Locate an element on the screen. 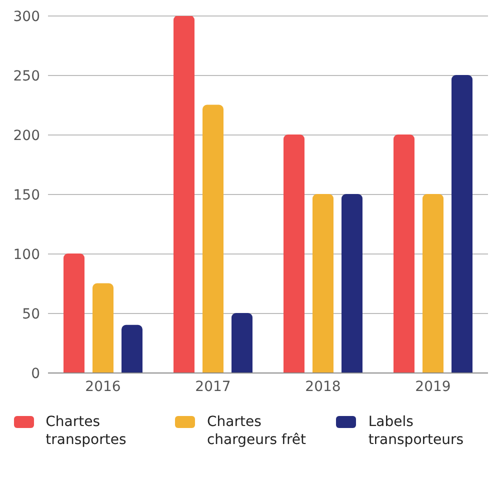 This screenshot has width=500, height=481. y-tick-label: 100 is located at coordinates (26, 254).